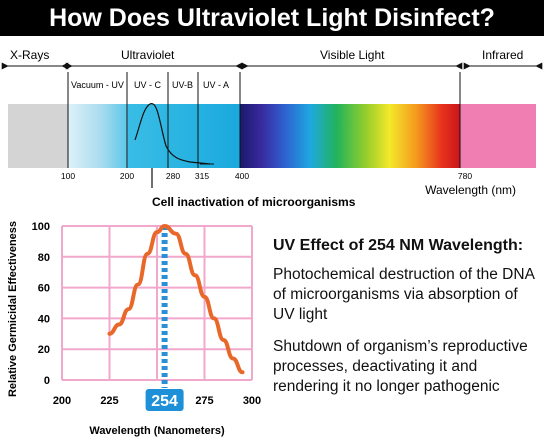  What do you see at coordinates (68, 176) in the screenshot?
I see `spectrum-tick: 100` at bounding box center [68, 176].